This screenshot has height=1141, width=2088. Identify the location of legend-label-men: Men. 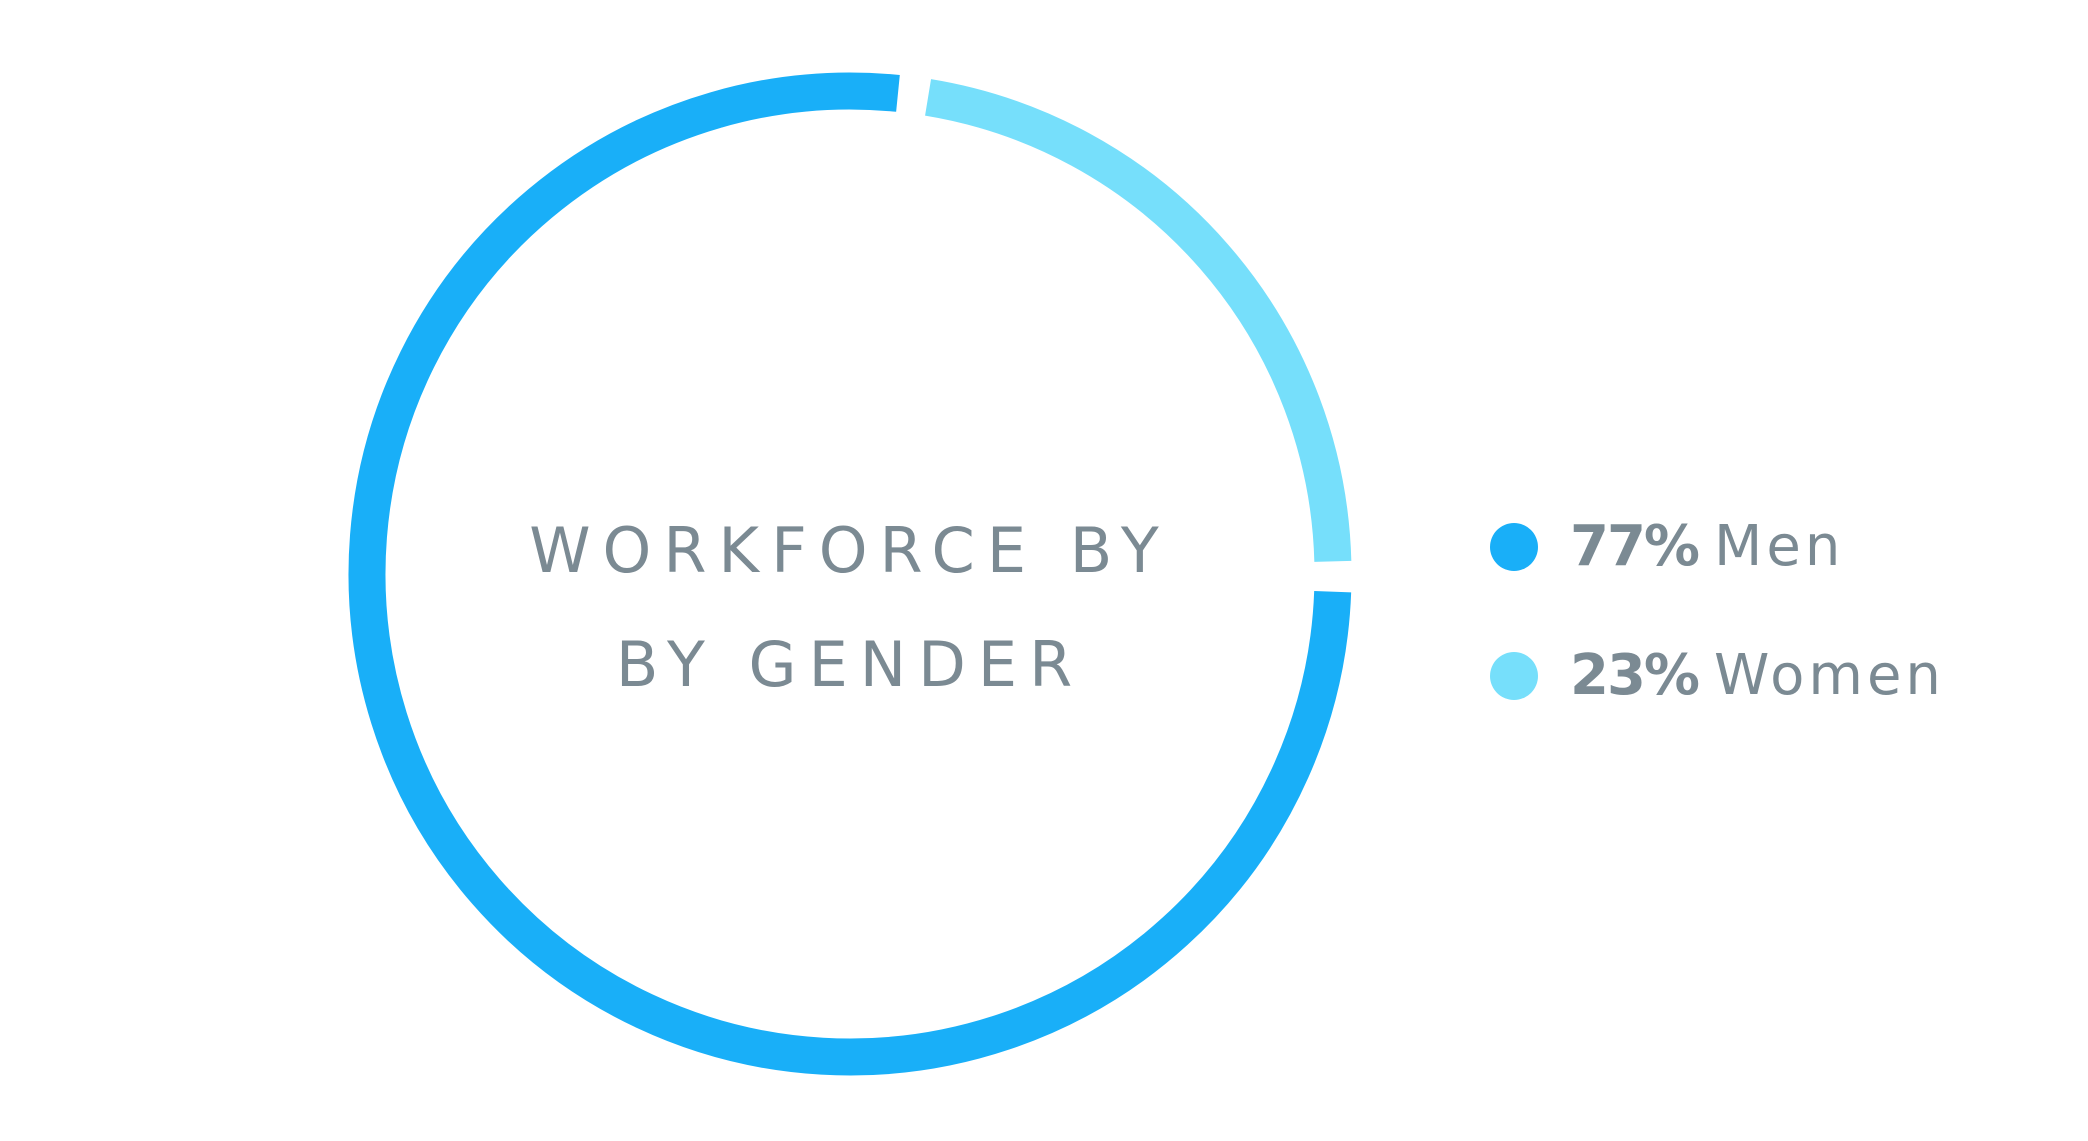
(1779, 546).